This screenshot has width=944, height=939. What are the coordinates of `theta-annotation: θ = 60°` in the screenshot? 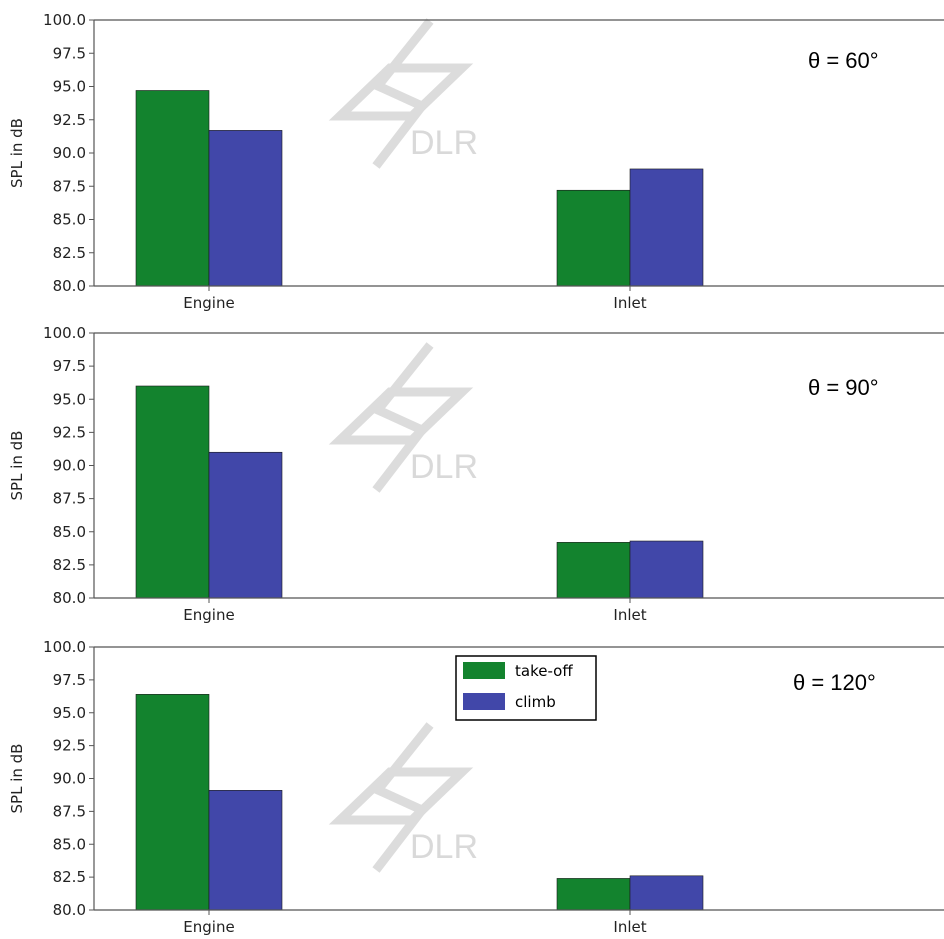 It's located at (843, 60).